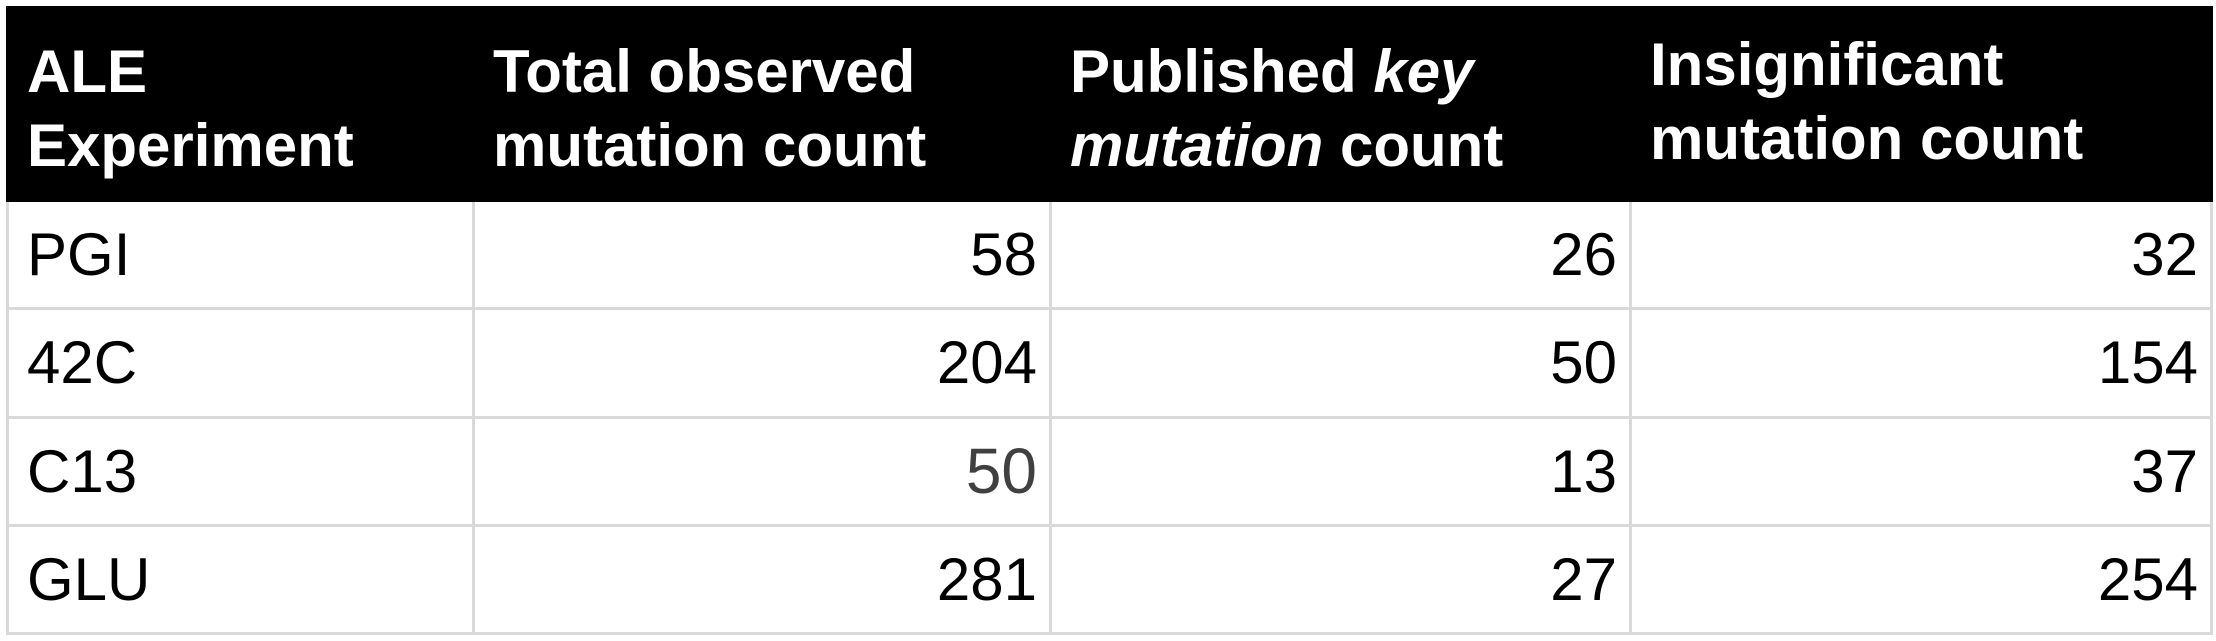 Image resolution: width=2216 pixels, height=641 pixels. What do you see at coordinates (1222, 71) in the screenshot?
I see `header-col3-plain-a: Published` at bounding box center [1222, 71].